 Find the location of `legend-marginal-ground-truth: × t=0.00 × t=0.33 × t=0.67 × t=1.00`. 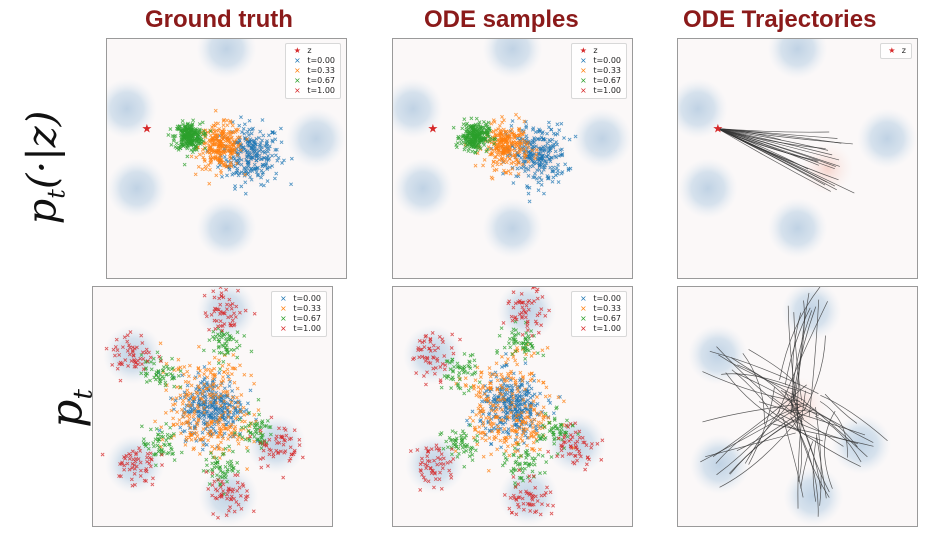

legend-marginal-ground-truth: × t=0.00 × t=0.33 × t=0.67 × t=1.00 is located at coordinates (299, 314).